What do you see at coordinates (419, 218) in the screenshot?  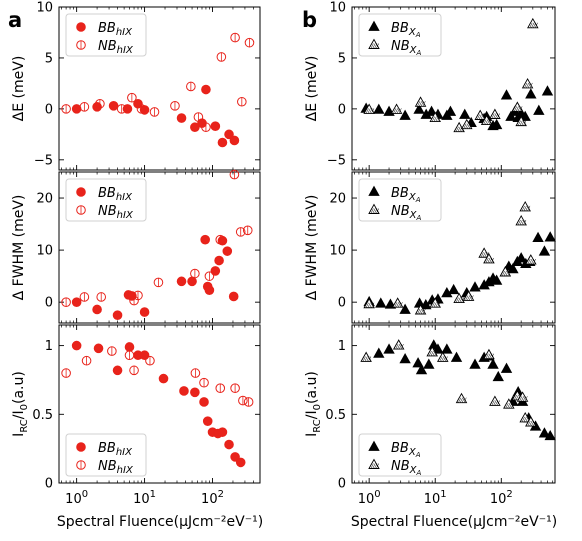 I see `legend-subsubscript: A` at bounding box center [419, 218].